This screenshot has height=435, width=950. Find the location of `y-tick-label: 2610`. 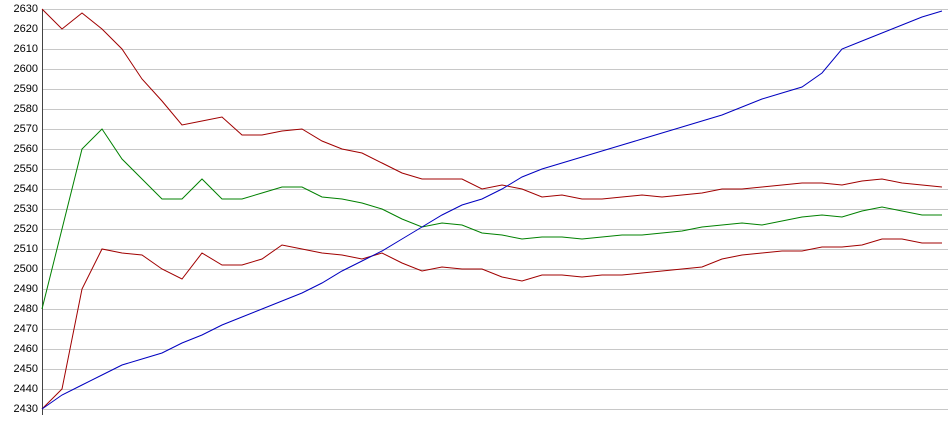

y-tick-label: 2610 is located at coordinates (26, 49).